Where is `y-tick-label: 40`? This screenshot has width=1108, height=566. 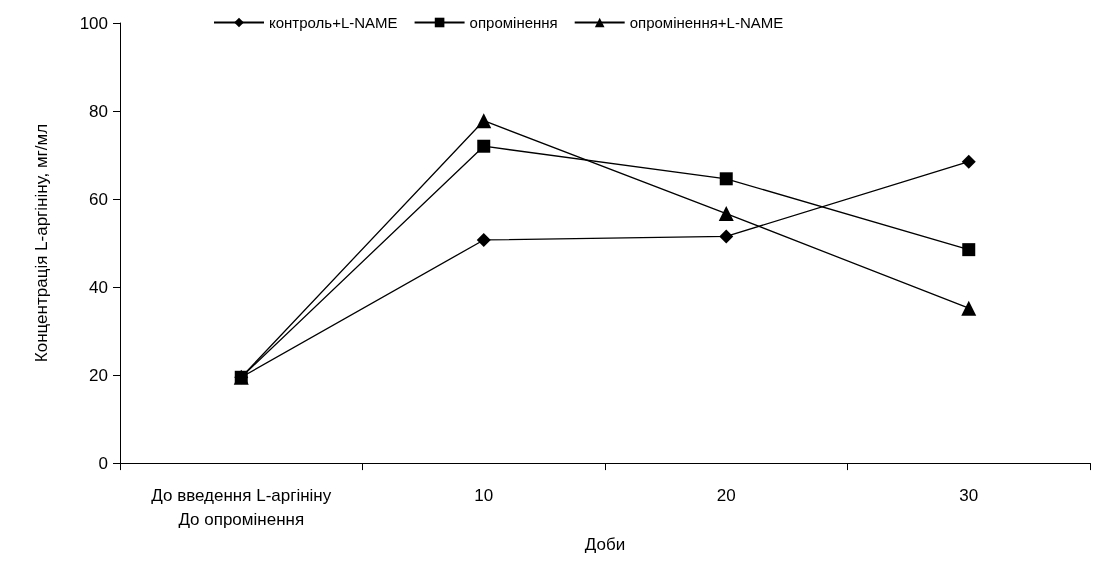 y-tick-label: 40 is located at coordinates (98, 287).